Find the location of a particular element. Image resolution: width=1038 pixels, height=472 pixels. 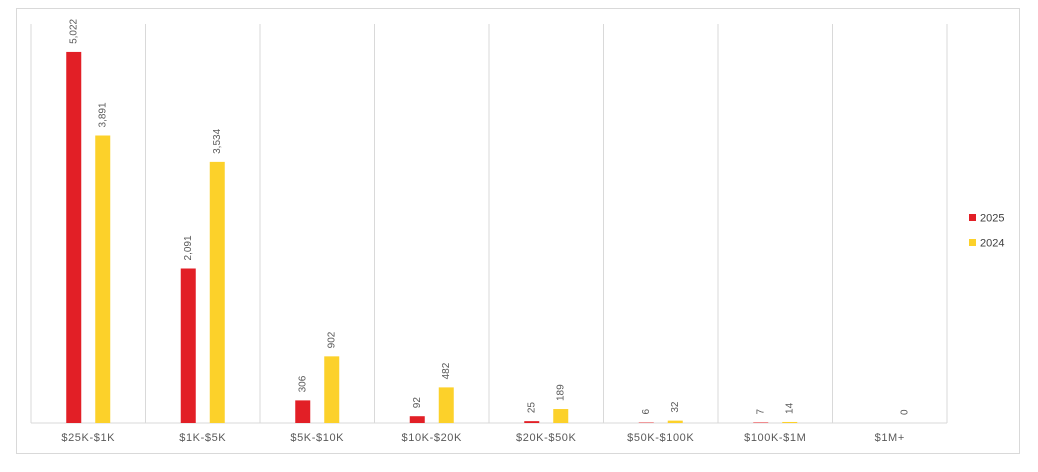

data-label-2025-1: 2,091 is located at coordinates (188, 247).